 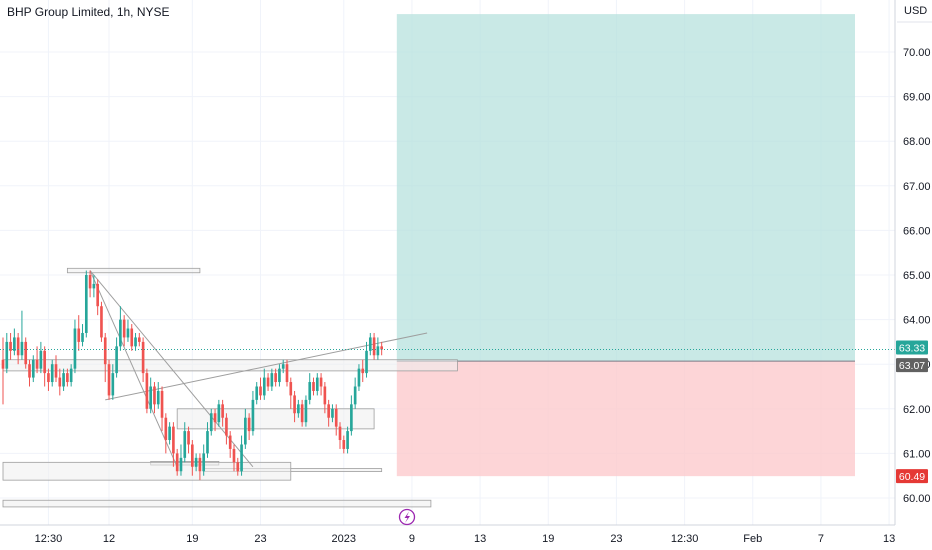 I want to click on time-tick-label: 2023, so click(x=344, y=539).